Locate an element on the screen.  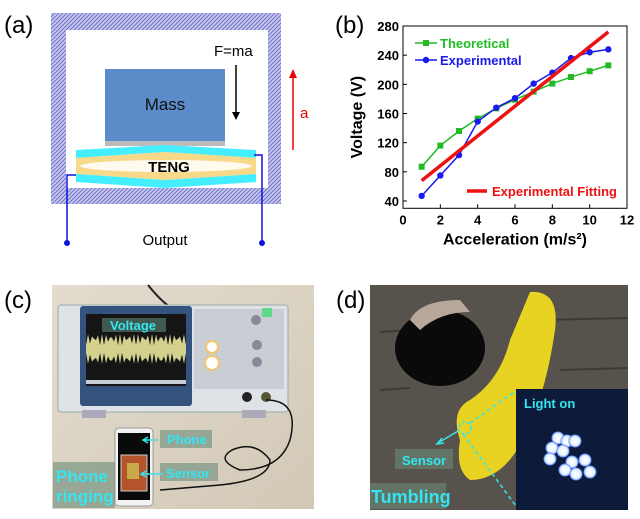
caption-line1: Phone is located at coordinates (82, 476).